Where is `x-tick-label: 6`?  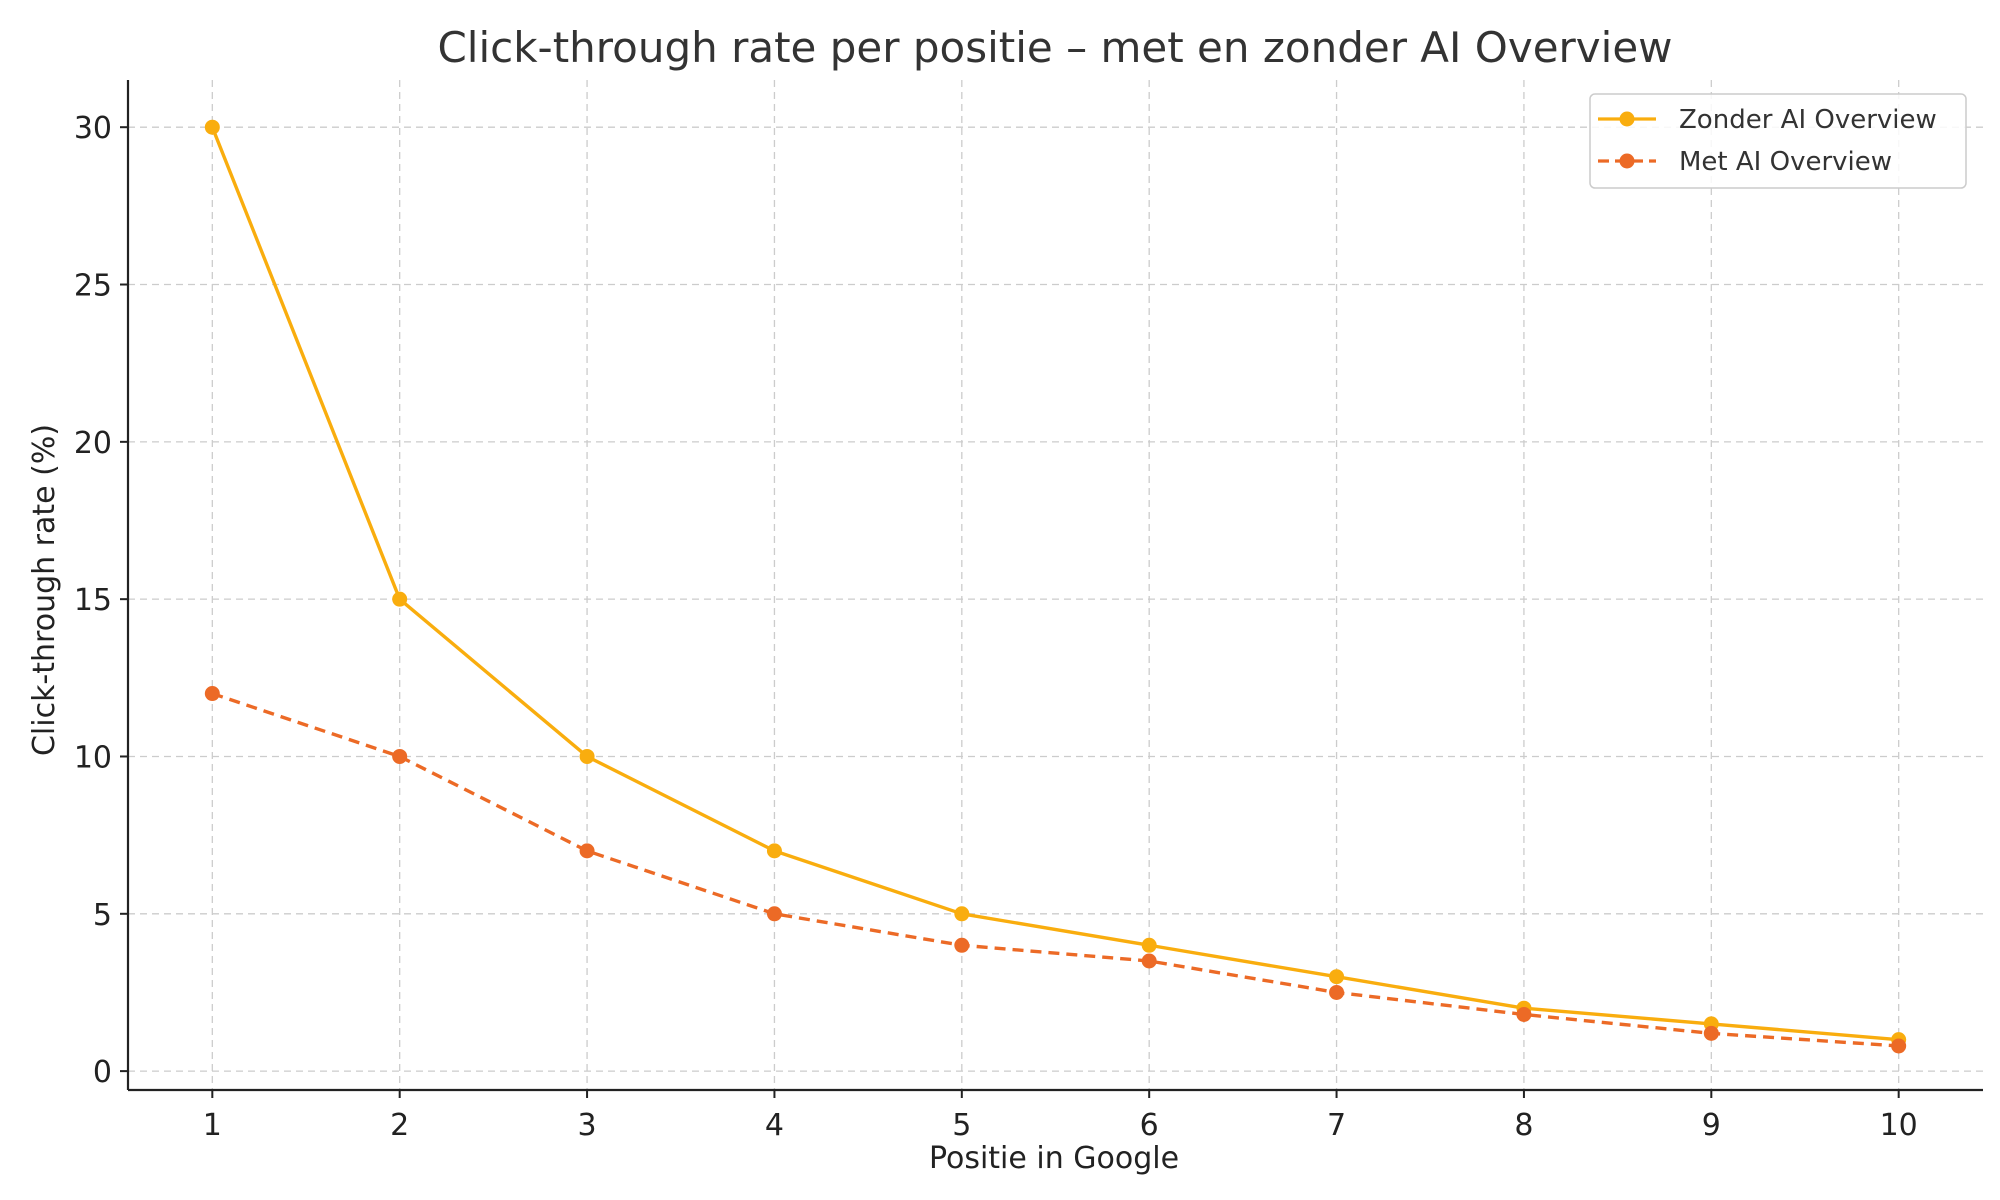
x-tick-label: 6 is located at coordinates (1149, 1125).